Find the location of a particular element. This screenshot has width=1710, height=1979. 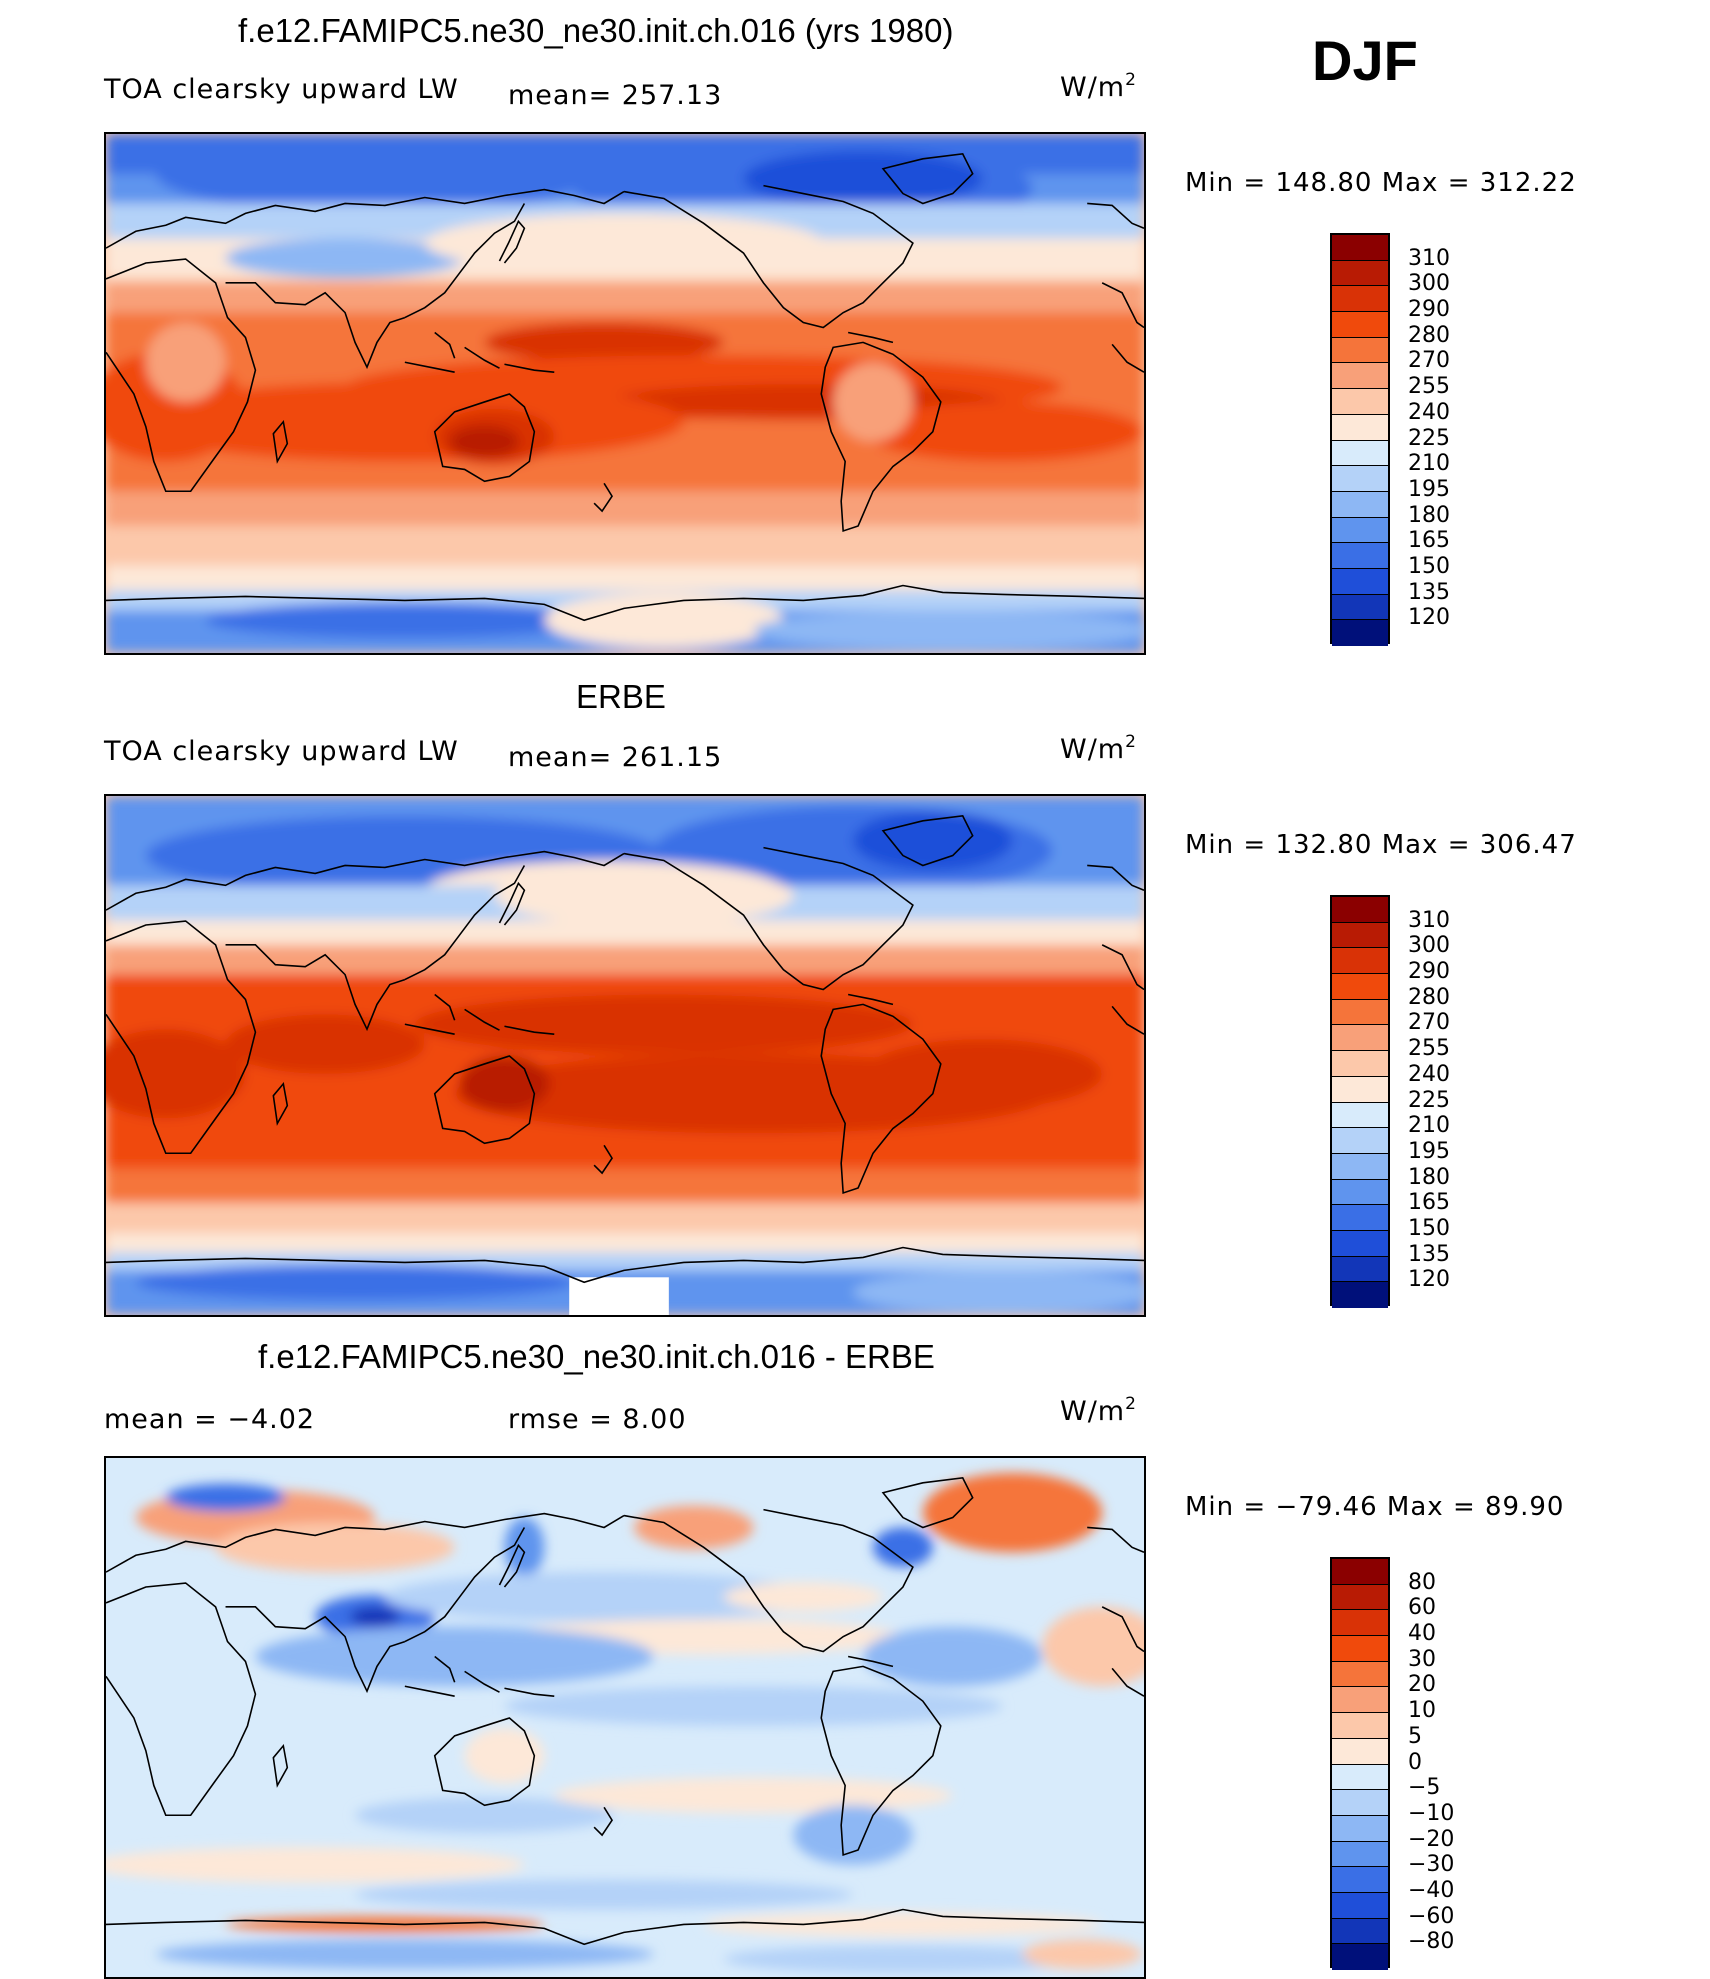

colorbar-tick-label: 0 is located at coordinates (1415, 1762).